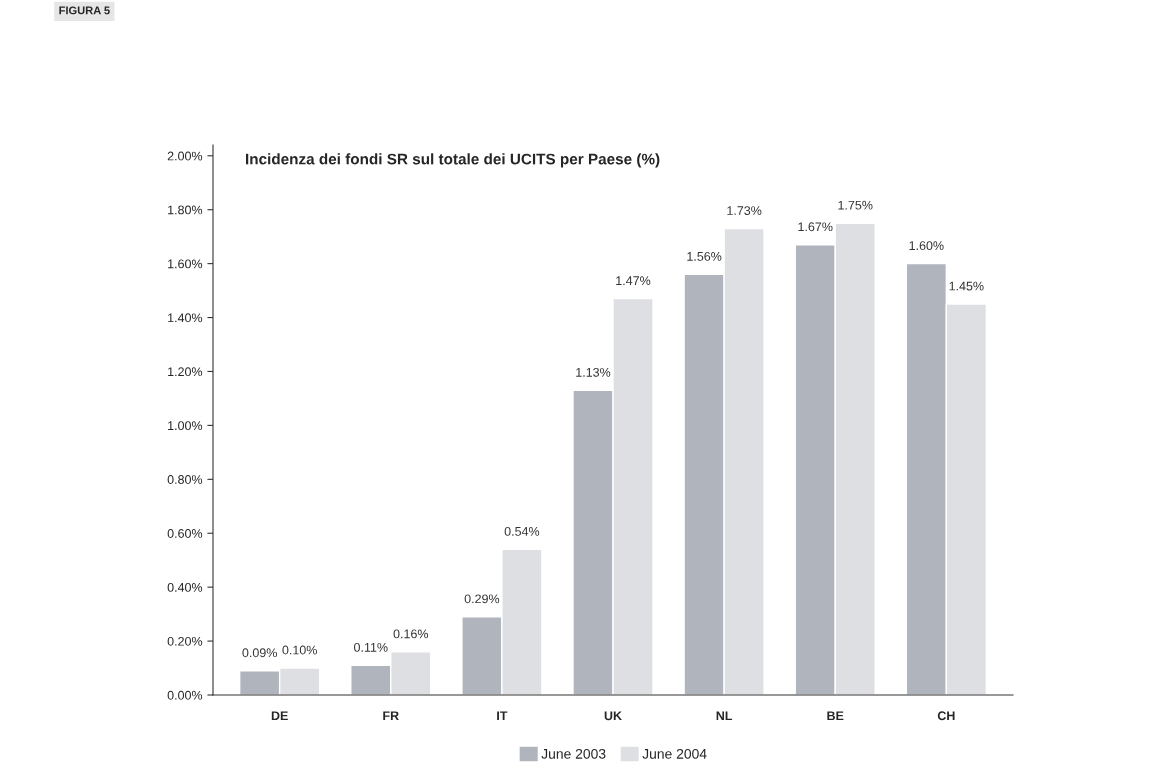  Describe the element at coordinates (411, 634) in the screenshot. I see `data-label: 0.16%` at that location.